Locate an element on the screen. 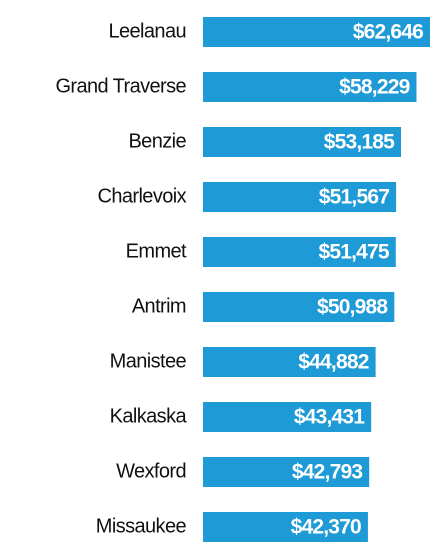  category-label: Charlevoix is located at coordinates (142, 196).